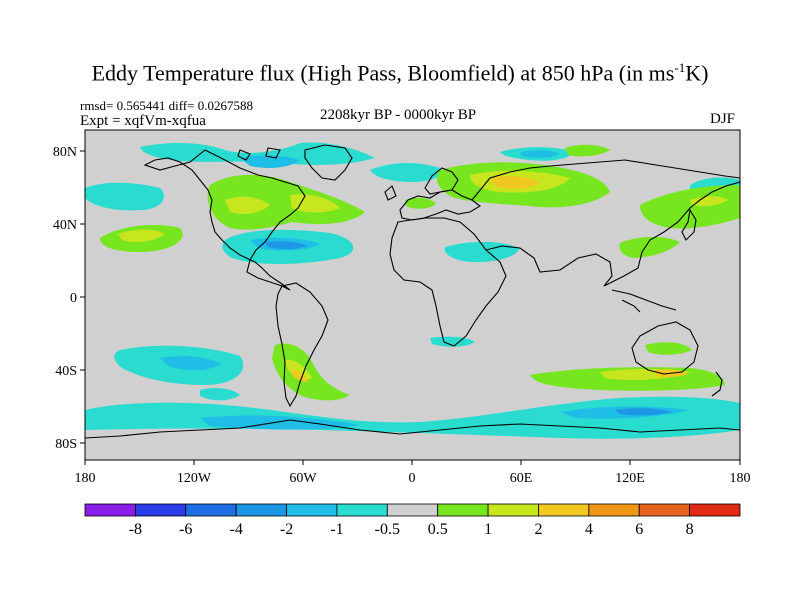  Describe the element at coordinates (723, 119) in the screenshot. I see `season-label: DJF` at that location.